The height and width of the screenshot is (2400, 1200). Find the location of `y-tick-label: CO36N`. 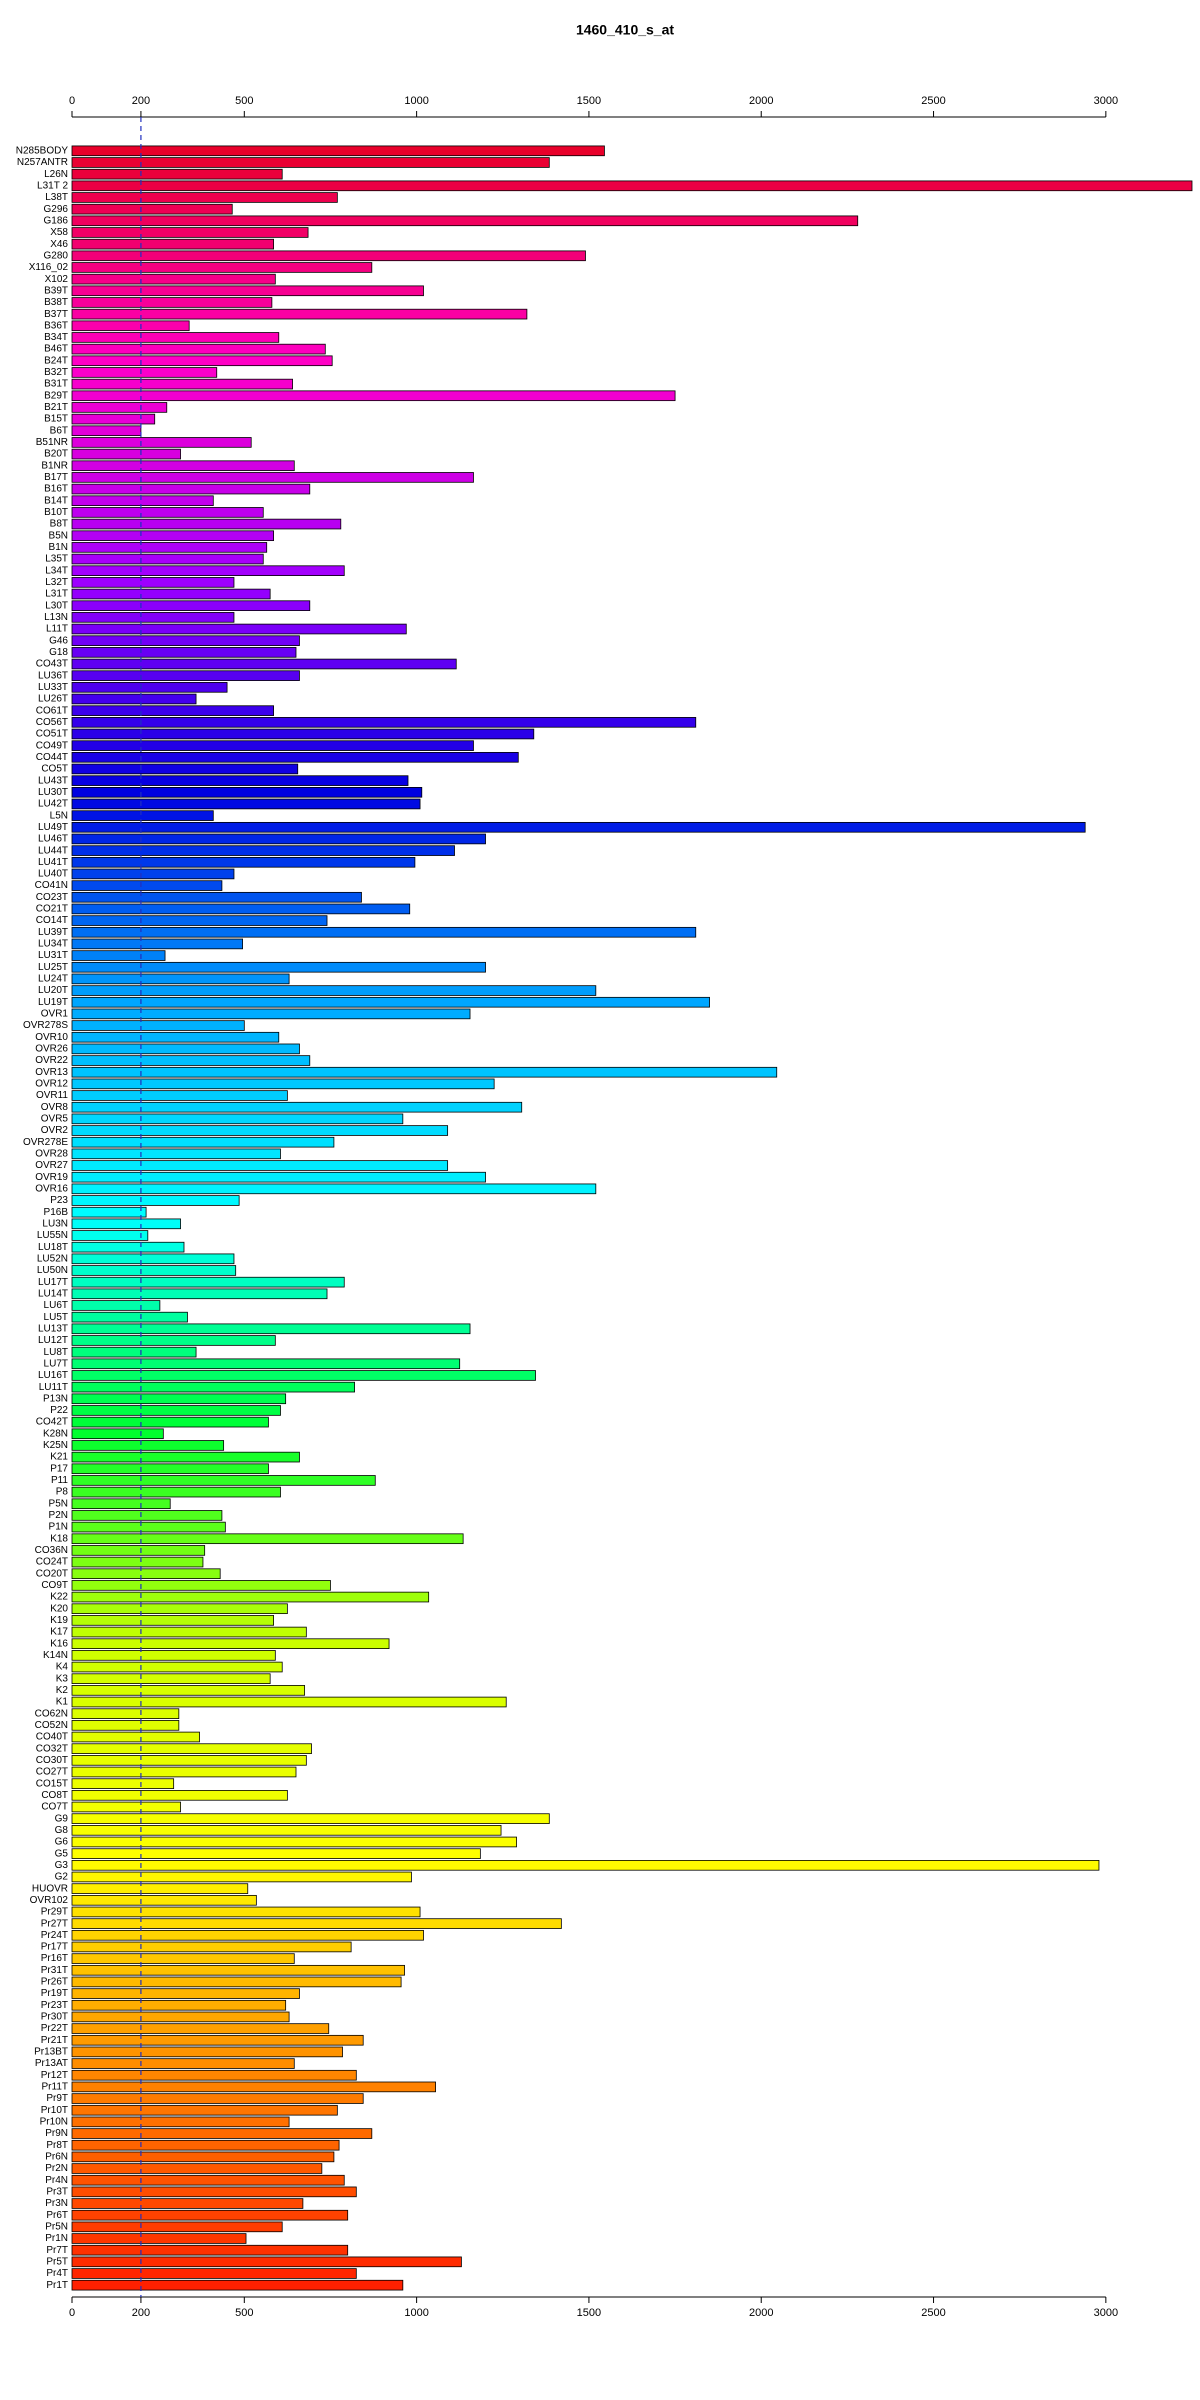

y-tick-label: CO36N is located at coordinates (51, 1550).